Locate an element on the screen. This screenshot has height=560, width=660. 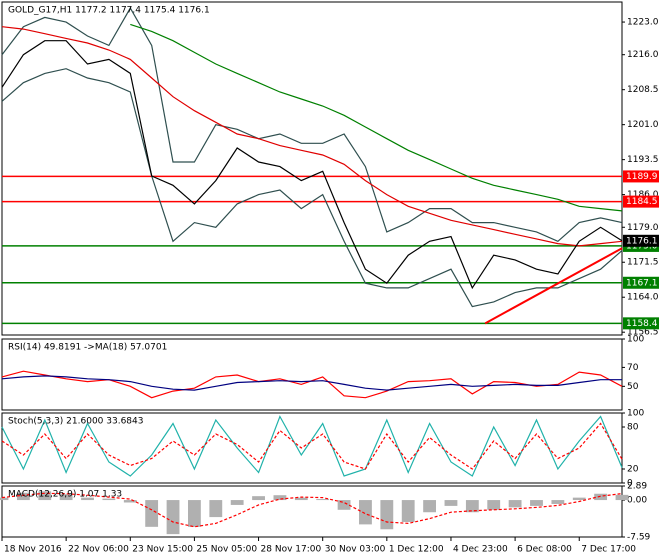
last-price-box is located at coordinates (641, 240).